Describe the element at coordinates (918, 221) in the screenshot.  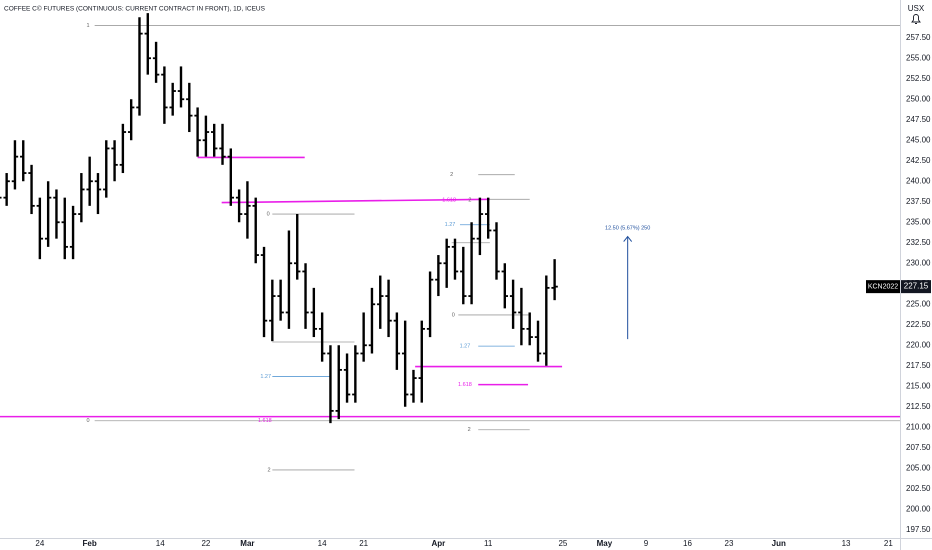
I see `y-tick-label: 235.00` at that location.